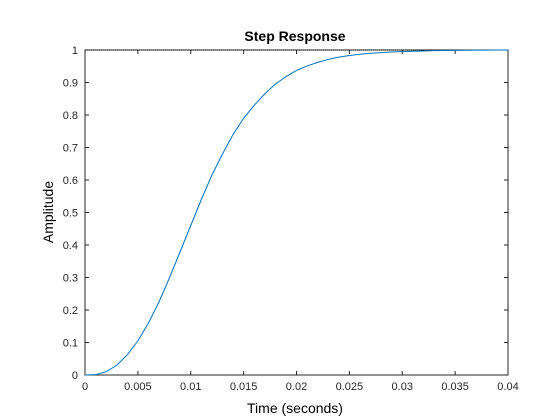 This screenshot has height=420, width=560. Describe the element at coordinates (244, 387) in the screenshot. I see `x-tick-label: 0.015` at that location.